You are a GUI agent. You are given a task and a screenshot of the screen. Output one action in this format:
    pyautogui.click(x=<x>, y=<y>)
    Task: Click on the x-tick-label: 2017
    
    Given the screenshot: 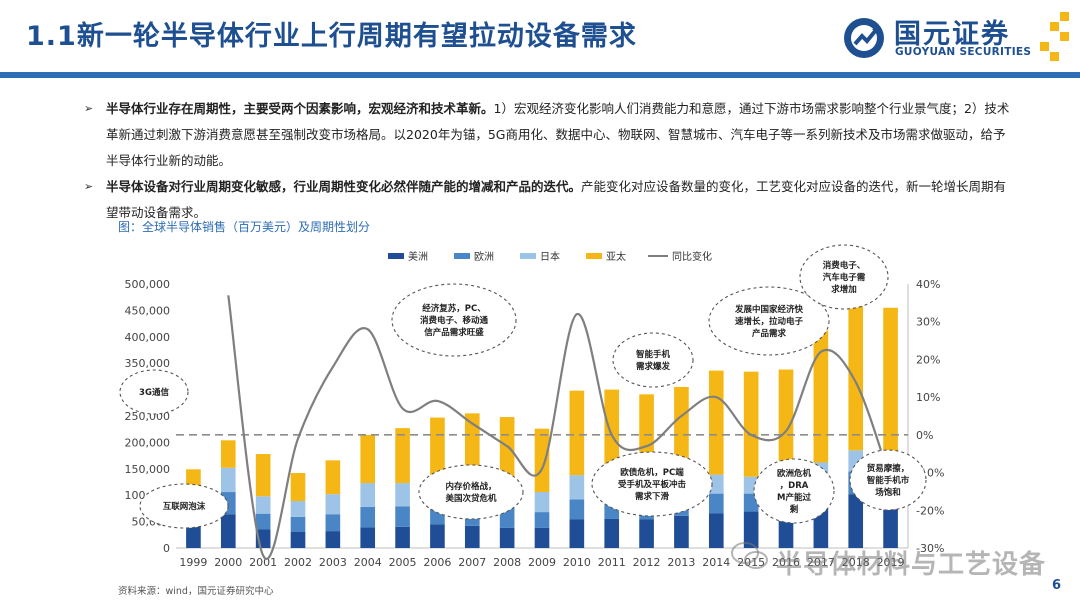 What is the action you would take?
    pyautogui.click(x=821, y=562)
    